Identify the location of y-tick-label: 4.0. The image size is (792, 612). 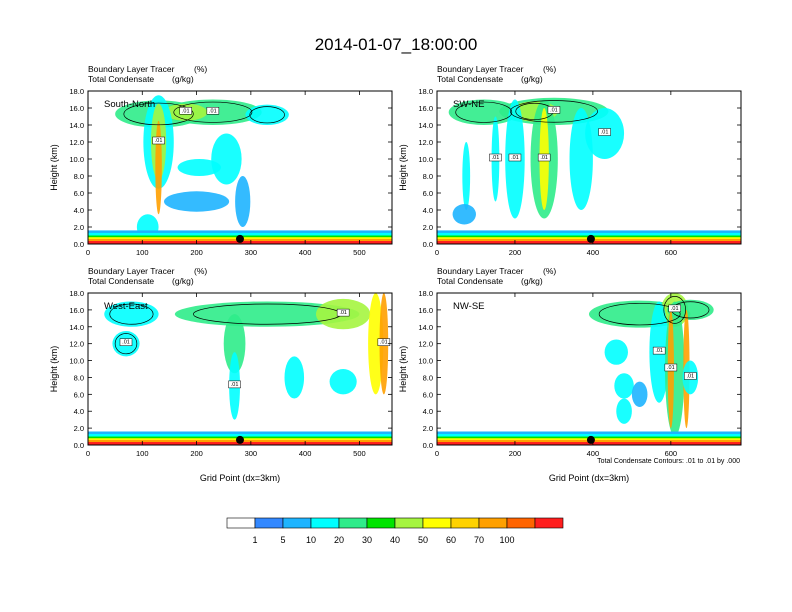
(79, 411).